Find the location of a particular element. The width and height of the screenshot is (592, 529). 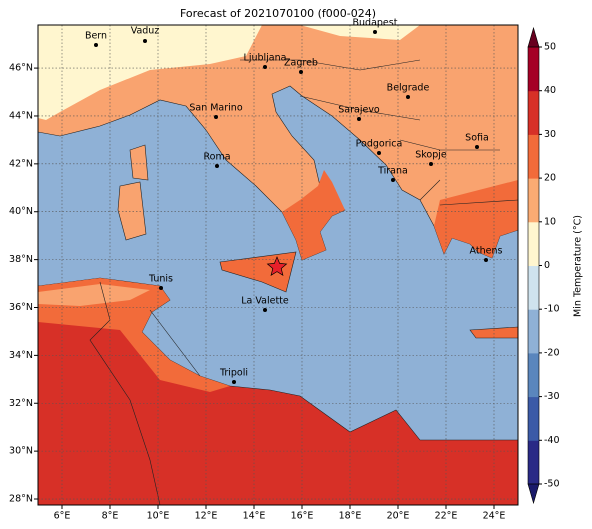

y-tick-label: 30°N is located at coordinates (21, 451).